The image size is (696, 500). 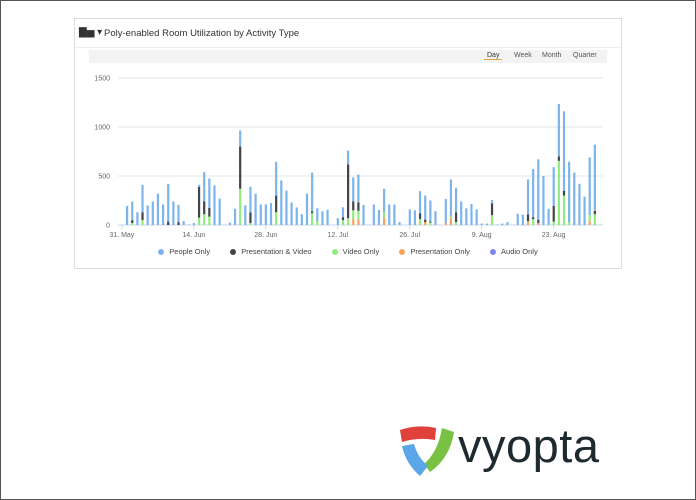 I want to click on bar-video-only-23-Jun, so click(x=240, y=206).